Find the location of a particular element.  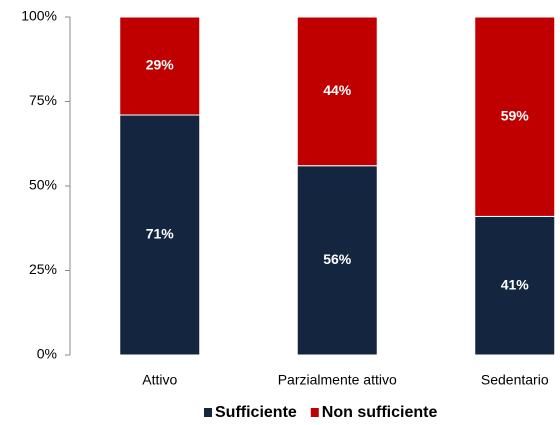

value-label: 29% is located at coordinates (160, 65).